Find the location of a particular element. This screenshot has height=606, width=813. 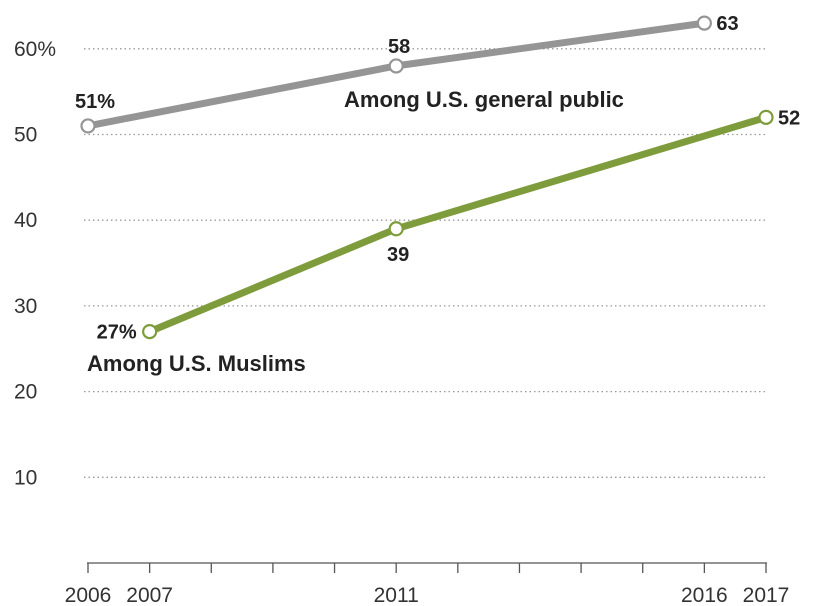

y-tick-label: 30 is located at coordinates (25, 306).